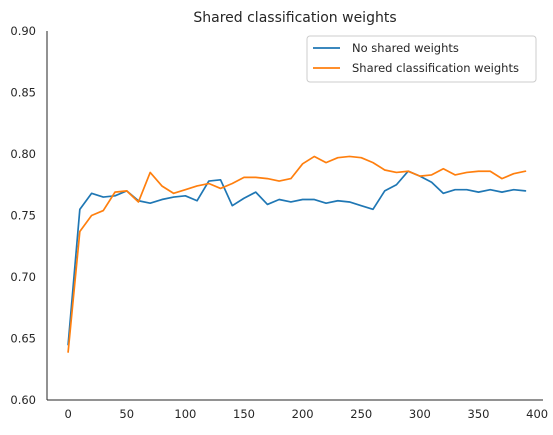  Describe the element at coordinates (23, 93) in the screenshot. I see `y-tick-label: 0.85` at that location.